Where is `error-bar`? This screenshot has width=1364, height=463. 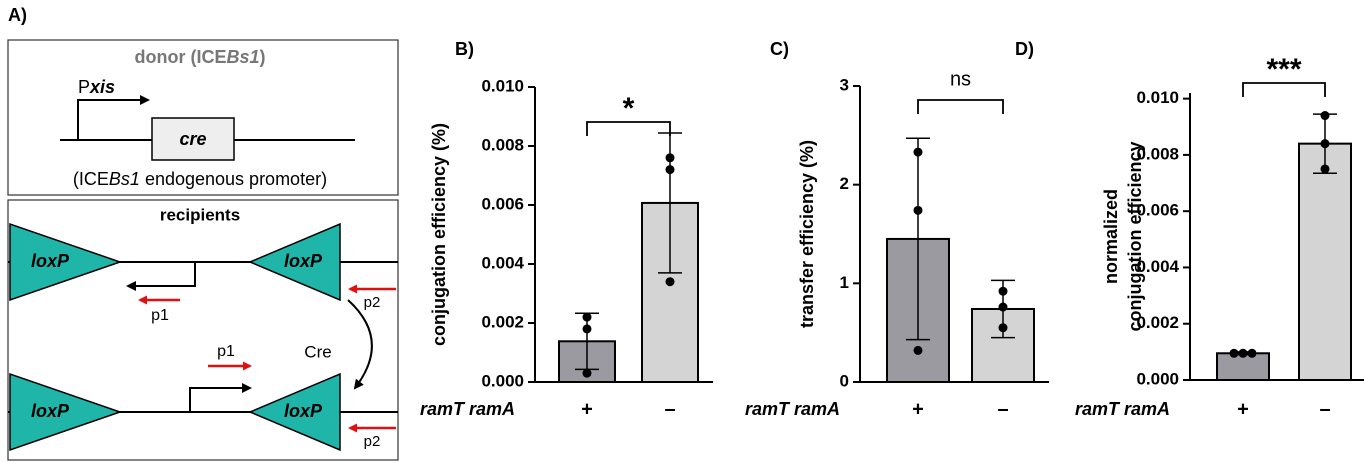
error-bar is located at coordinates (918, 239).